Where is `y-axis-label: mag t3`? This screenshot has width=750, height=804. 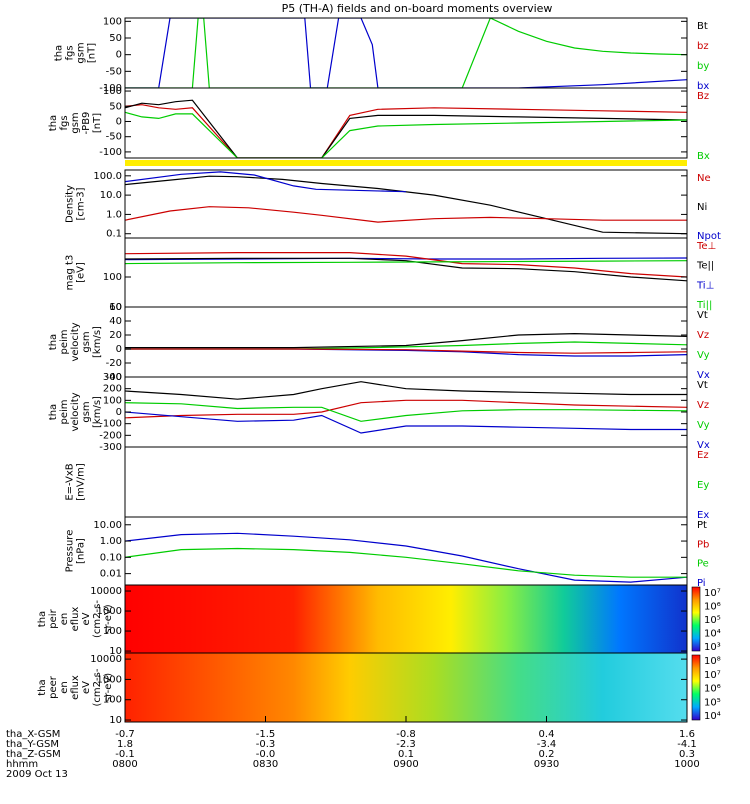 y-axis-label: mag t3 is located at coordinates (70, 273).